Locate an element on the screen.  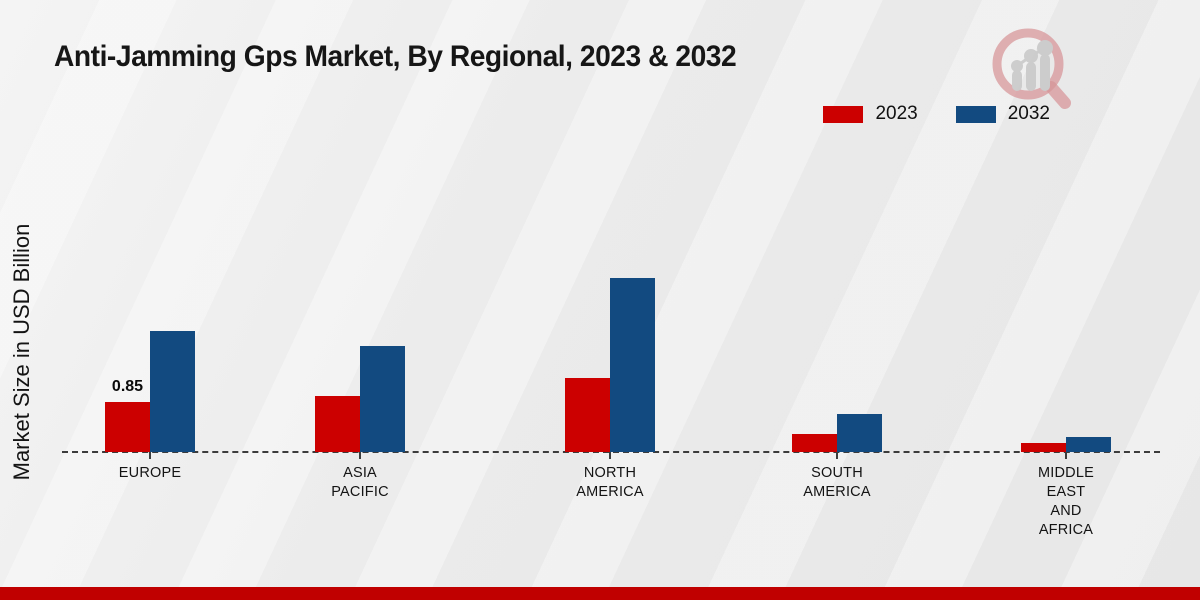
bar-group-europe: 0.85 is located at coordinates (150, 391).